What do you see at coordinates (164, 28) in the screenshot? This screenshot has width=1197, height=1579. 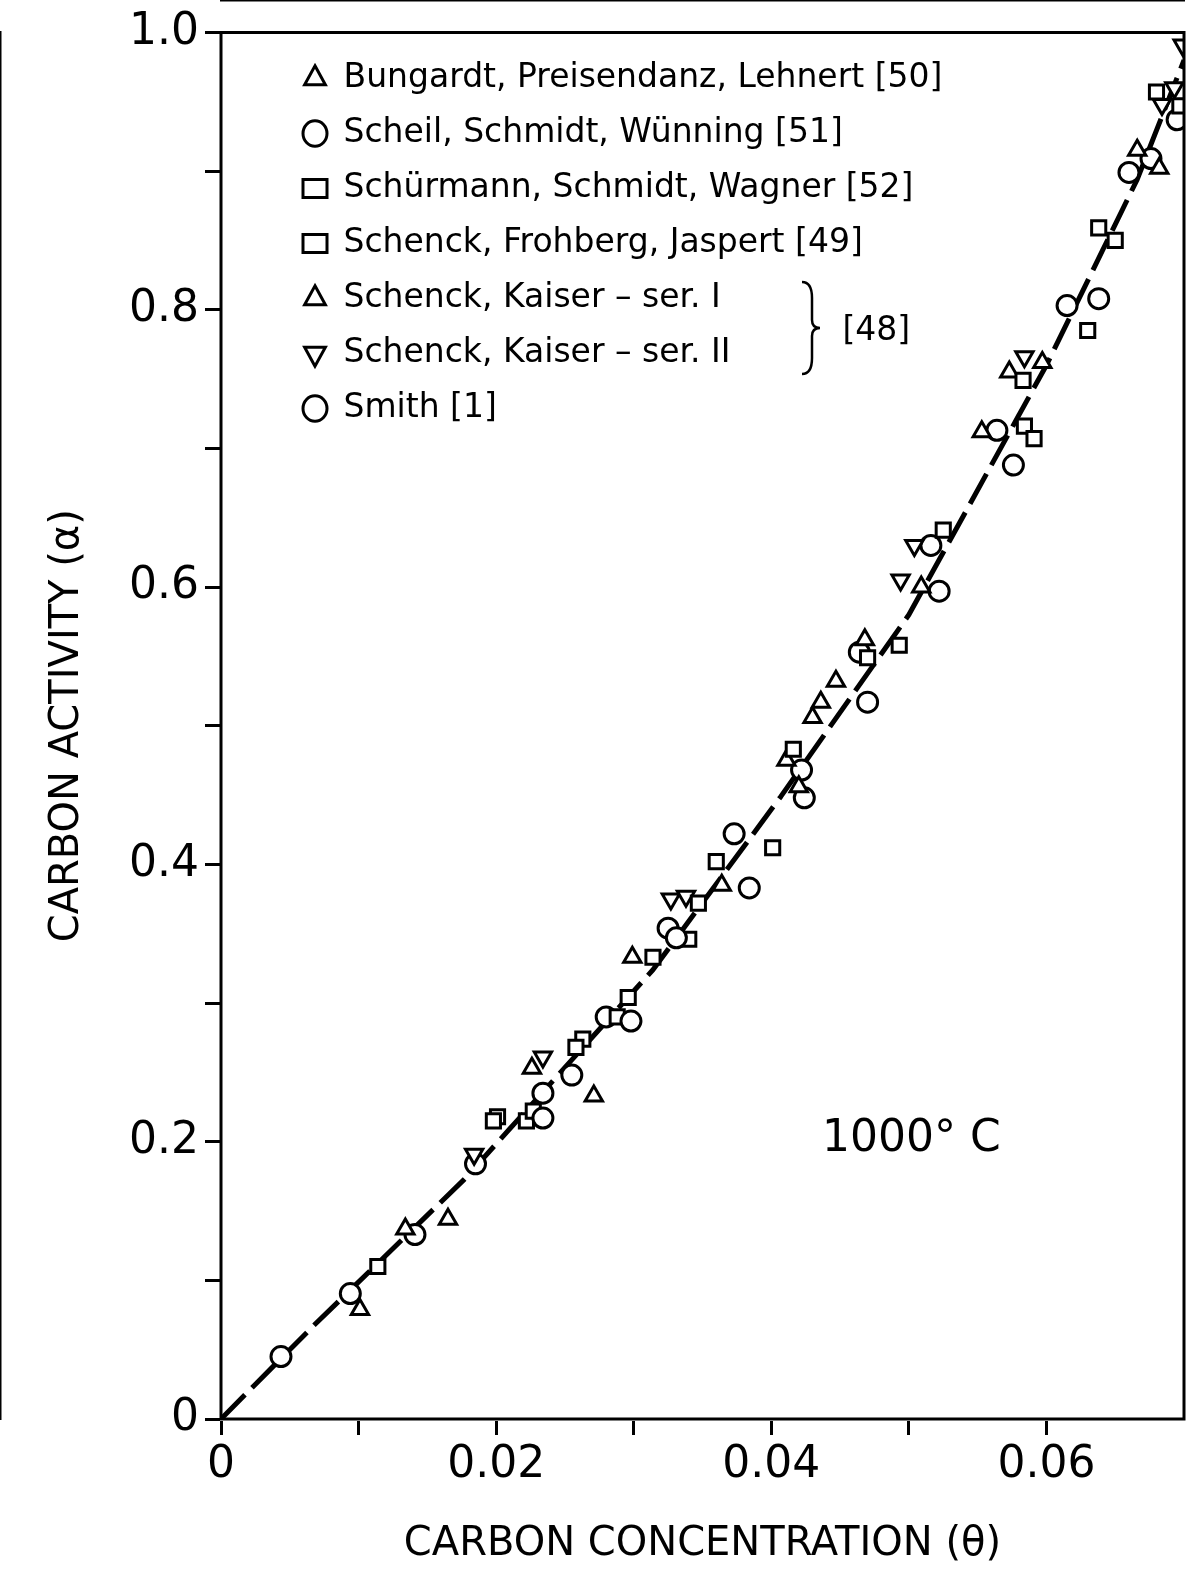 I see `y-tick-label: 1.0` at bounding box center [164, 28].